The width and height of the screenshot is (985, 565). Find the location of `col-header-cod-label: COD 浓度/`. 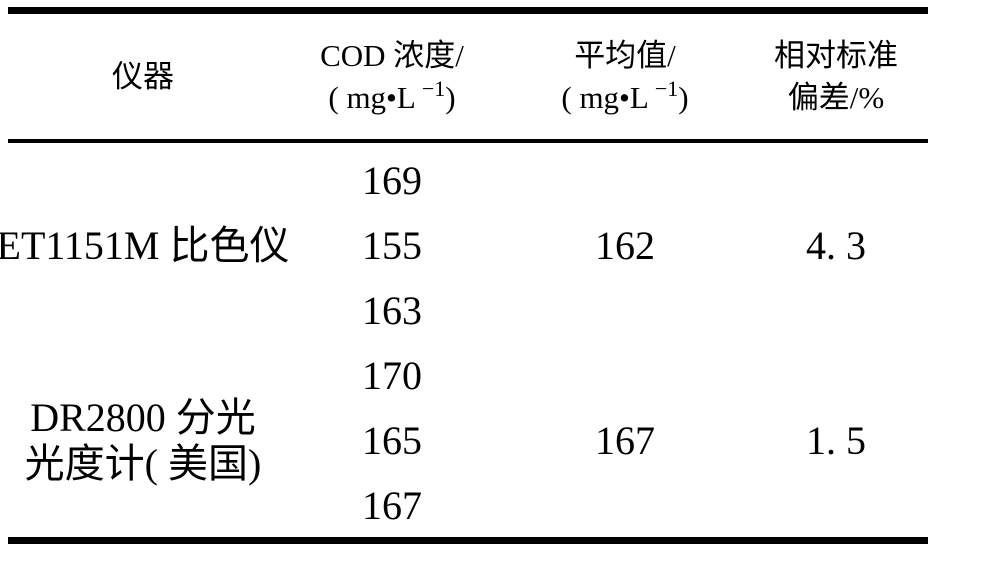

col-header-cod-label: COD 浓度/ is located at coordinates (392, 55).